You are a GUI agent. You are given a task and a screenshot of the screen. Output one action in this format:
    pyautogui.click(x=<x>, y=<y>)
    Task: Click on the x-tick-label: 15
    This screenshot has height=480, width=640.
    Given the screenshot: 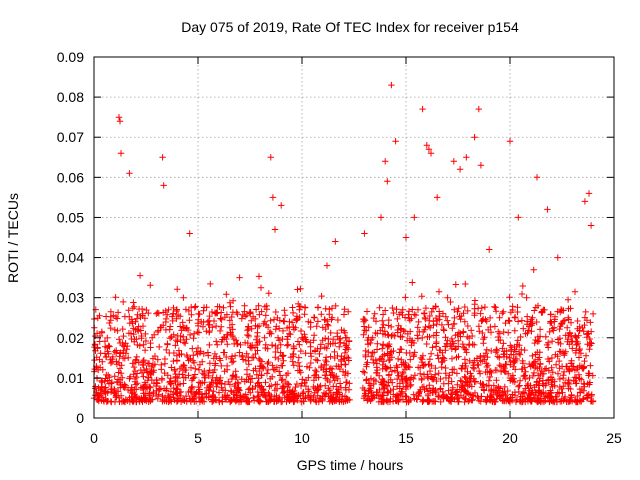 What is the action you would take?
    pyautogui.click(x=406, y=438)
    